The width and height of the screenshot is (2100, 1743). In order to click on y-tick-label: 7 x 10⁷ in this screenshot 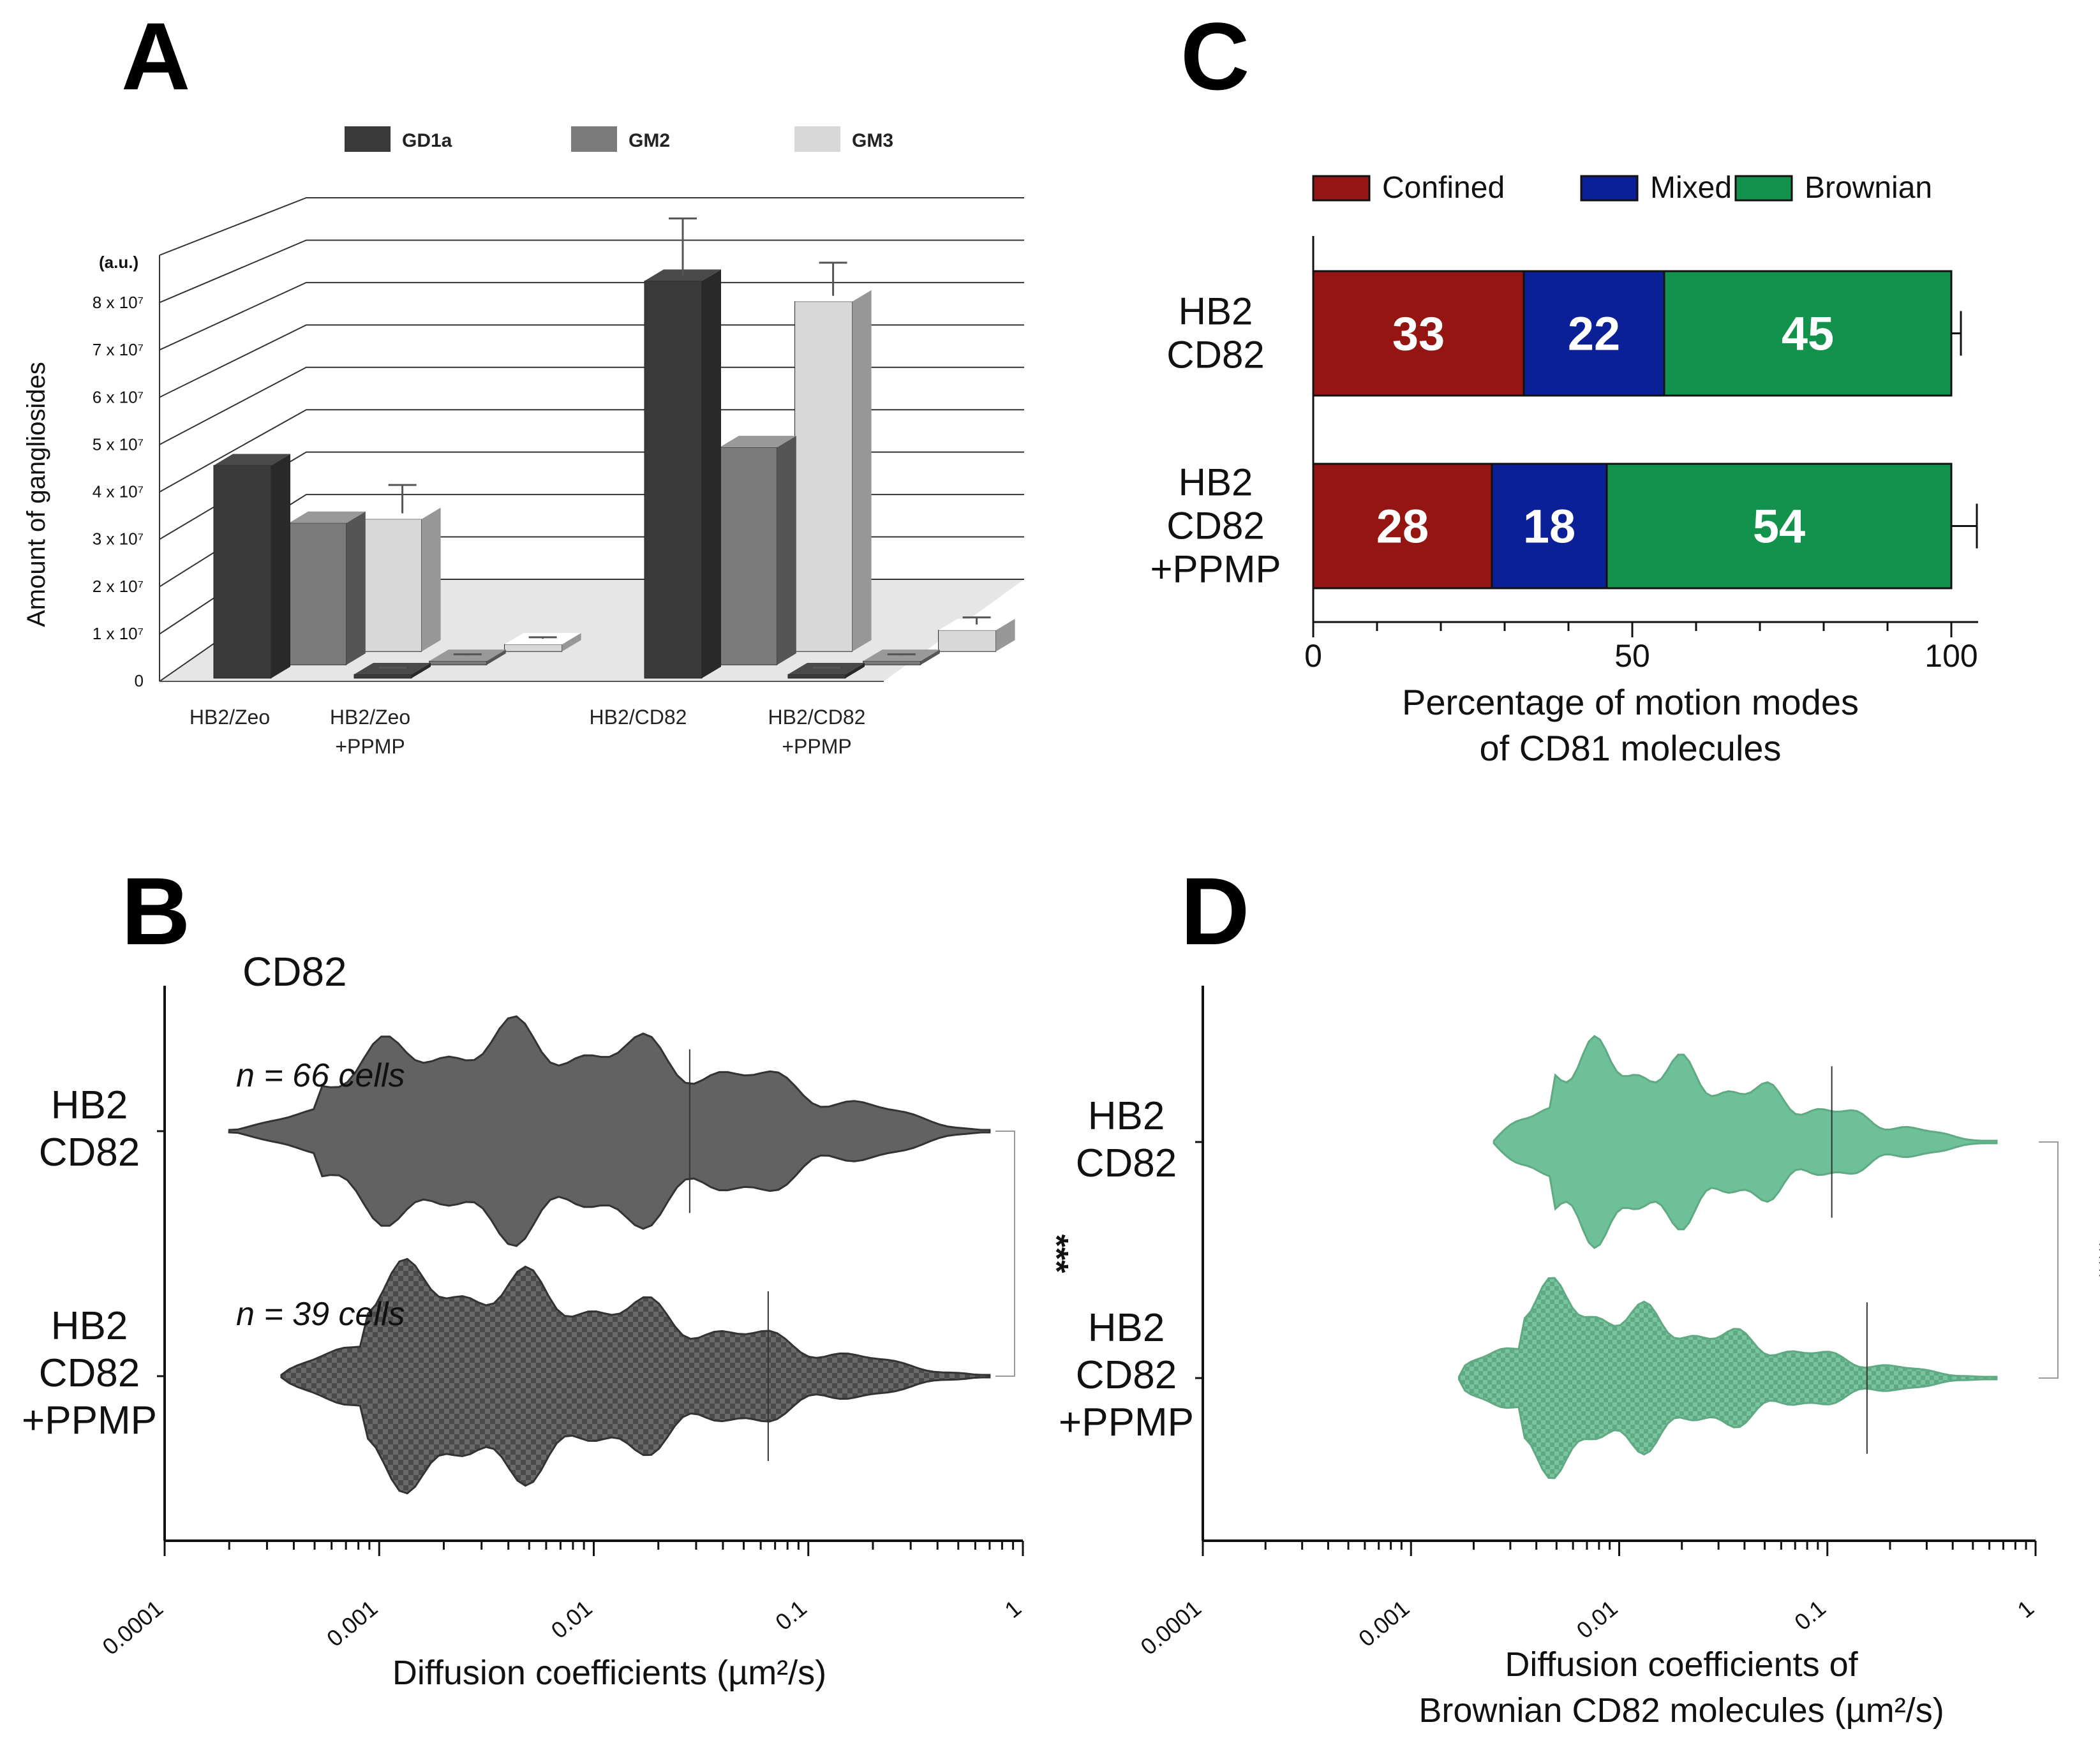, I will do `click(118, 349)`.